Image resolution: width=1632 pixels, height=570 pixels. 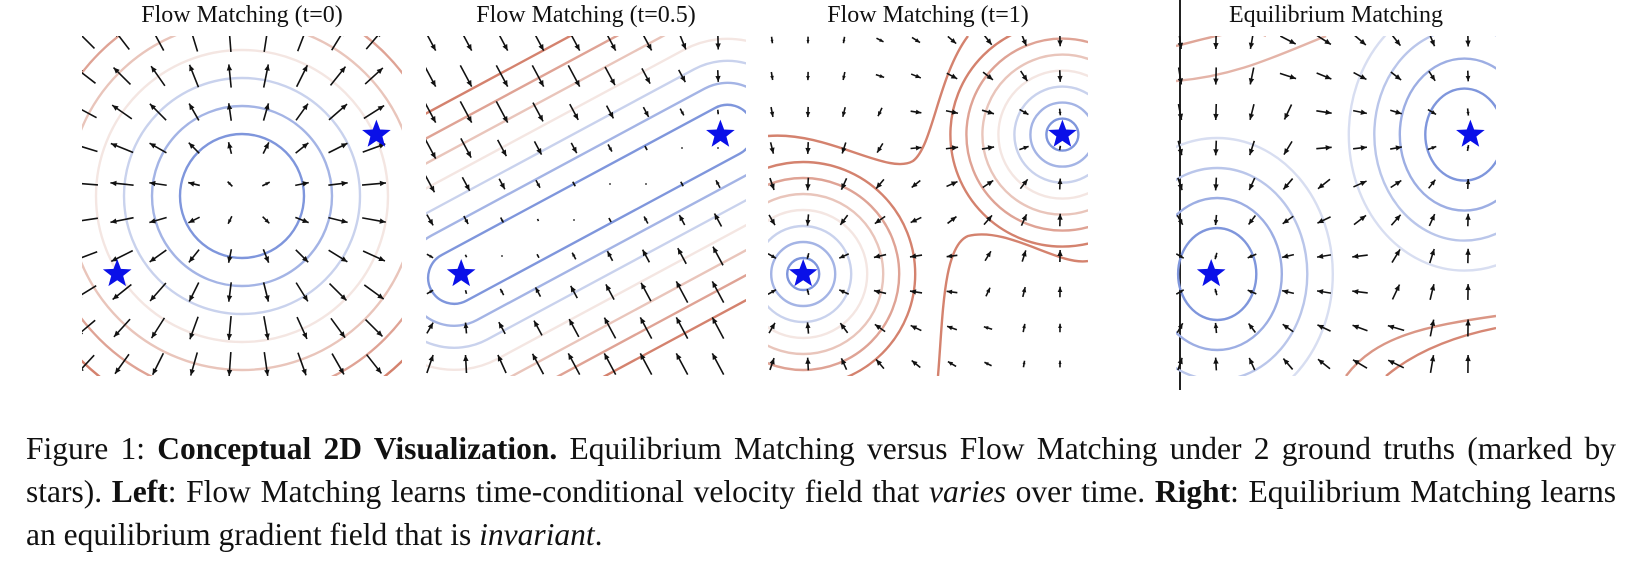 I want to click on caption-bold-title: Conceptual 2D Visualization., so click(x=357, y=448).